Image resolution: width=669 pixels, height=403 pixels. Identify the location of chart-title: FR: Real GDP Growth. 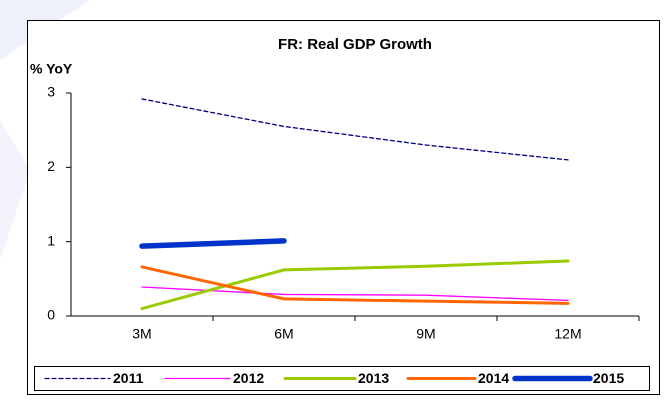
(355, 44).